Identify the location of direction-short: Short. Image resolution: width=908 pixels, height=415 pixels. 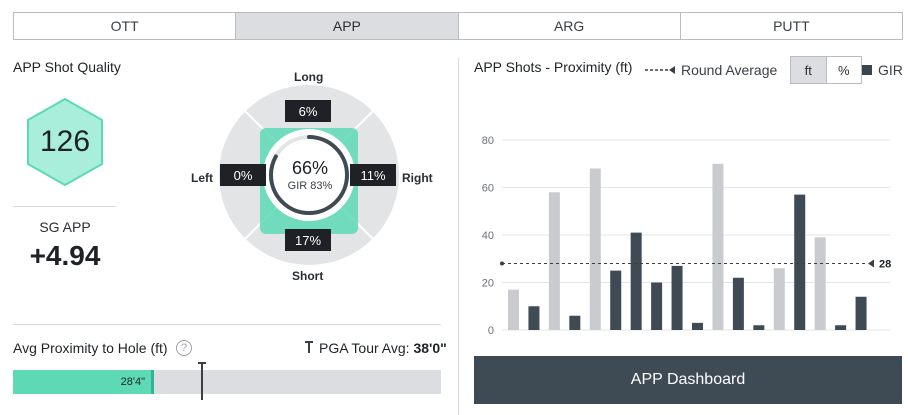
(308, 276).